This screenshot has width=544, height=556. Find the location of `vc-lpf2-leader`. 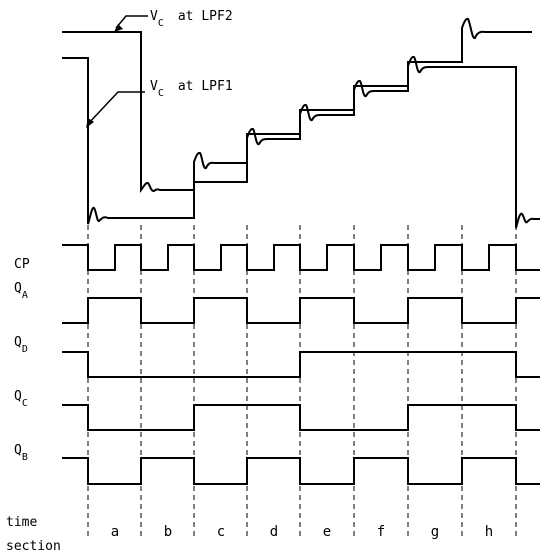

vc-lpf2-leader is located at coordinates (131, 22).